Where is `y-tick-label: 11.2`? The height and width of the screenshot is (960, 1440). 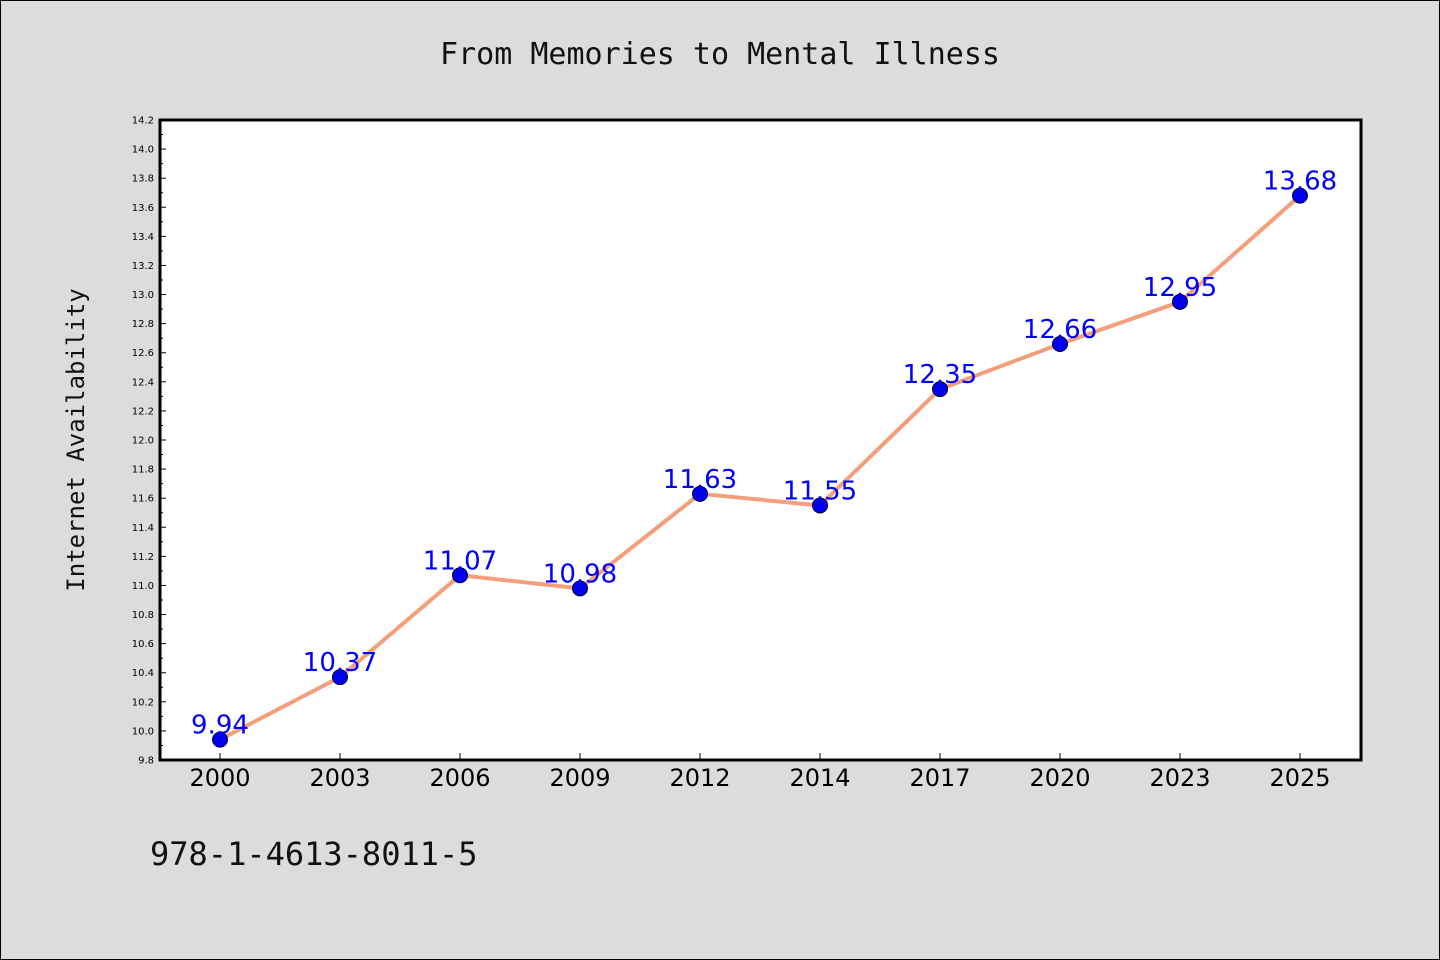
y-tick-label: 11.2 is located at coordinates (143, 557).